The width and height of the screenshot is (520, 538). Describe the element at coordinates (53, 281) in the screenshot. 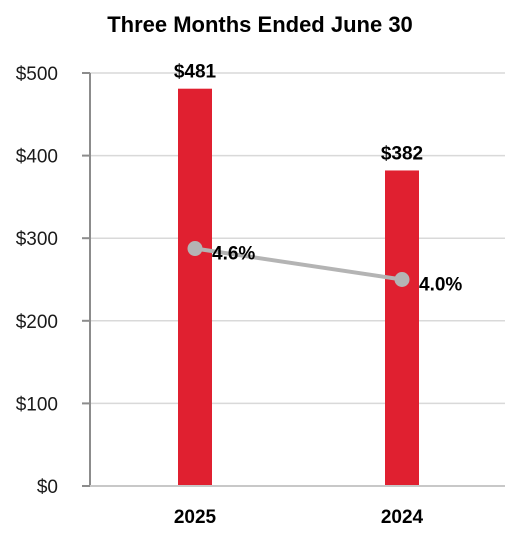

I see `y-axis: $0 $100 $200 $300 $400 $500` at that location.